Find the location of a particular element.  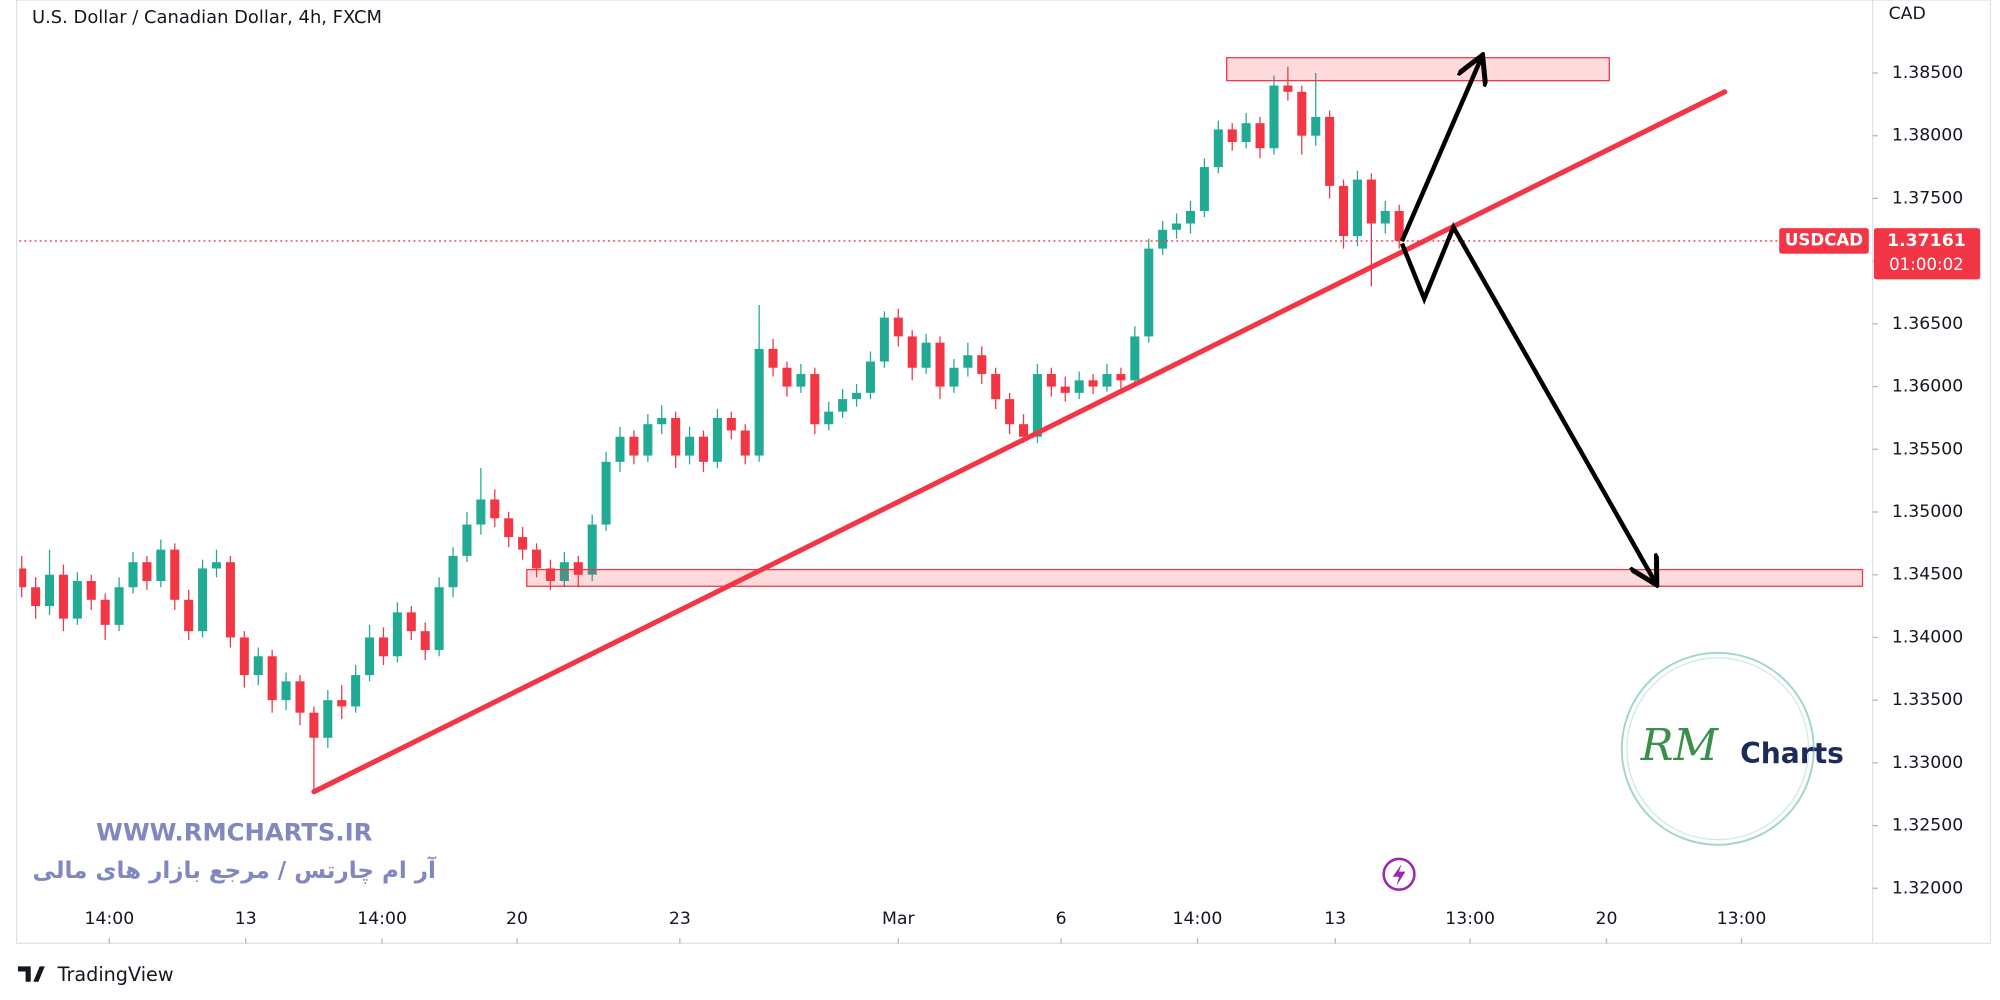

y-tick-label: 1.36000 is located at coordinates (1927, 387).